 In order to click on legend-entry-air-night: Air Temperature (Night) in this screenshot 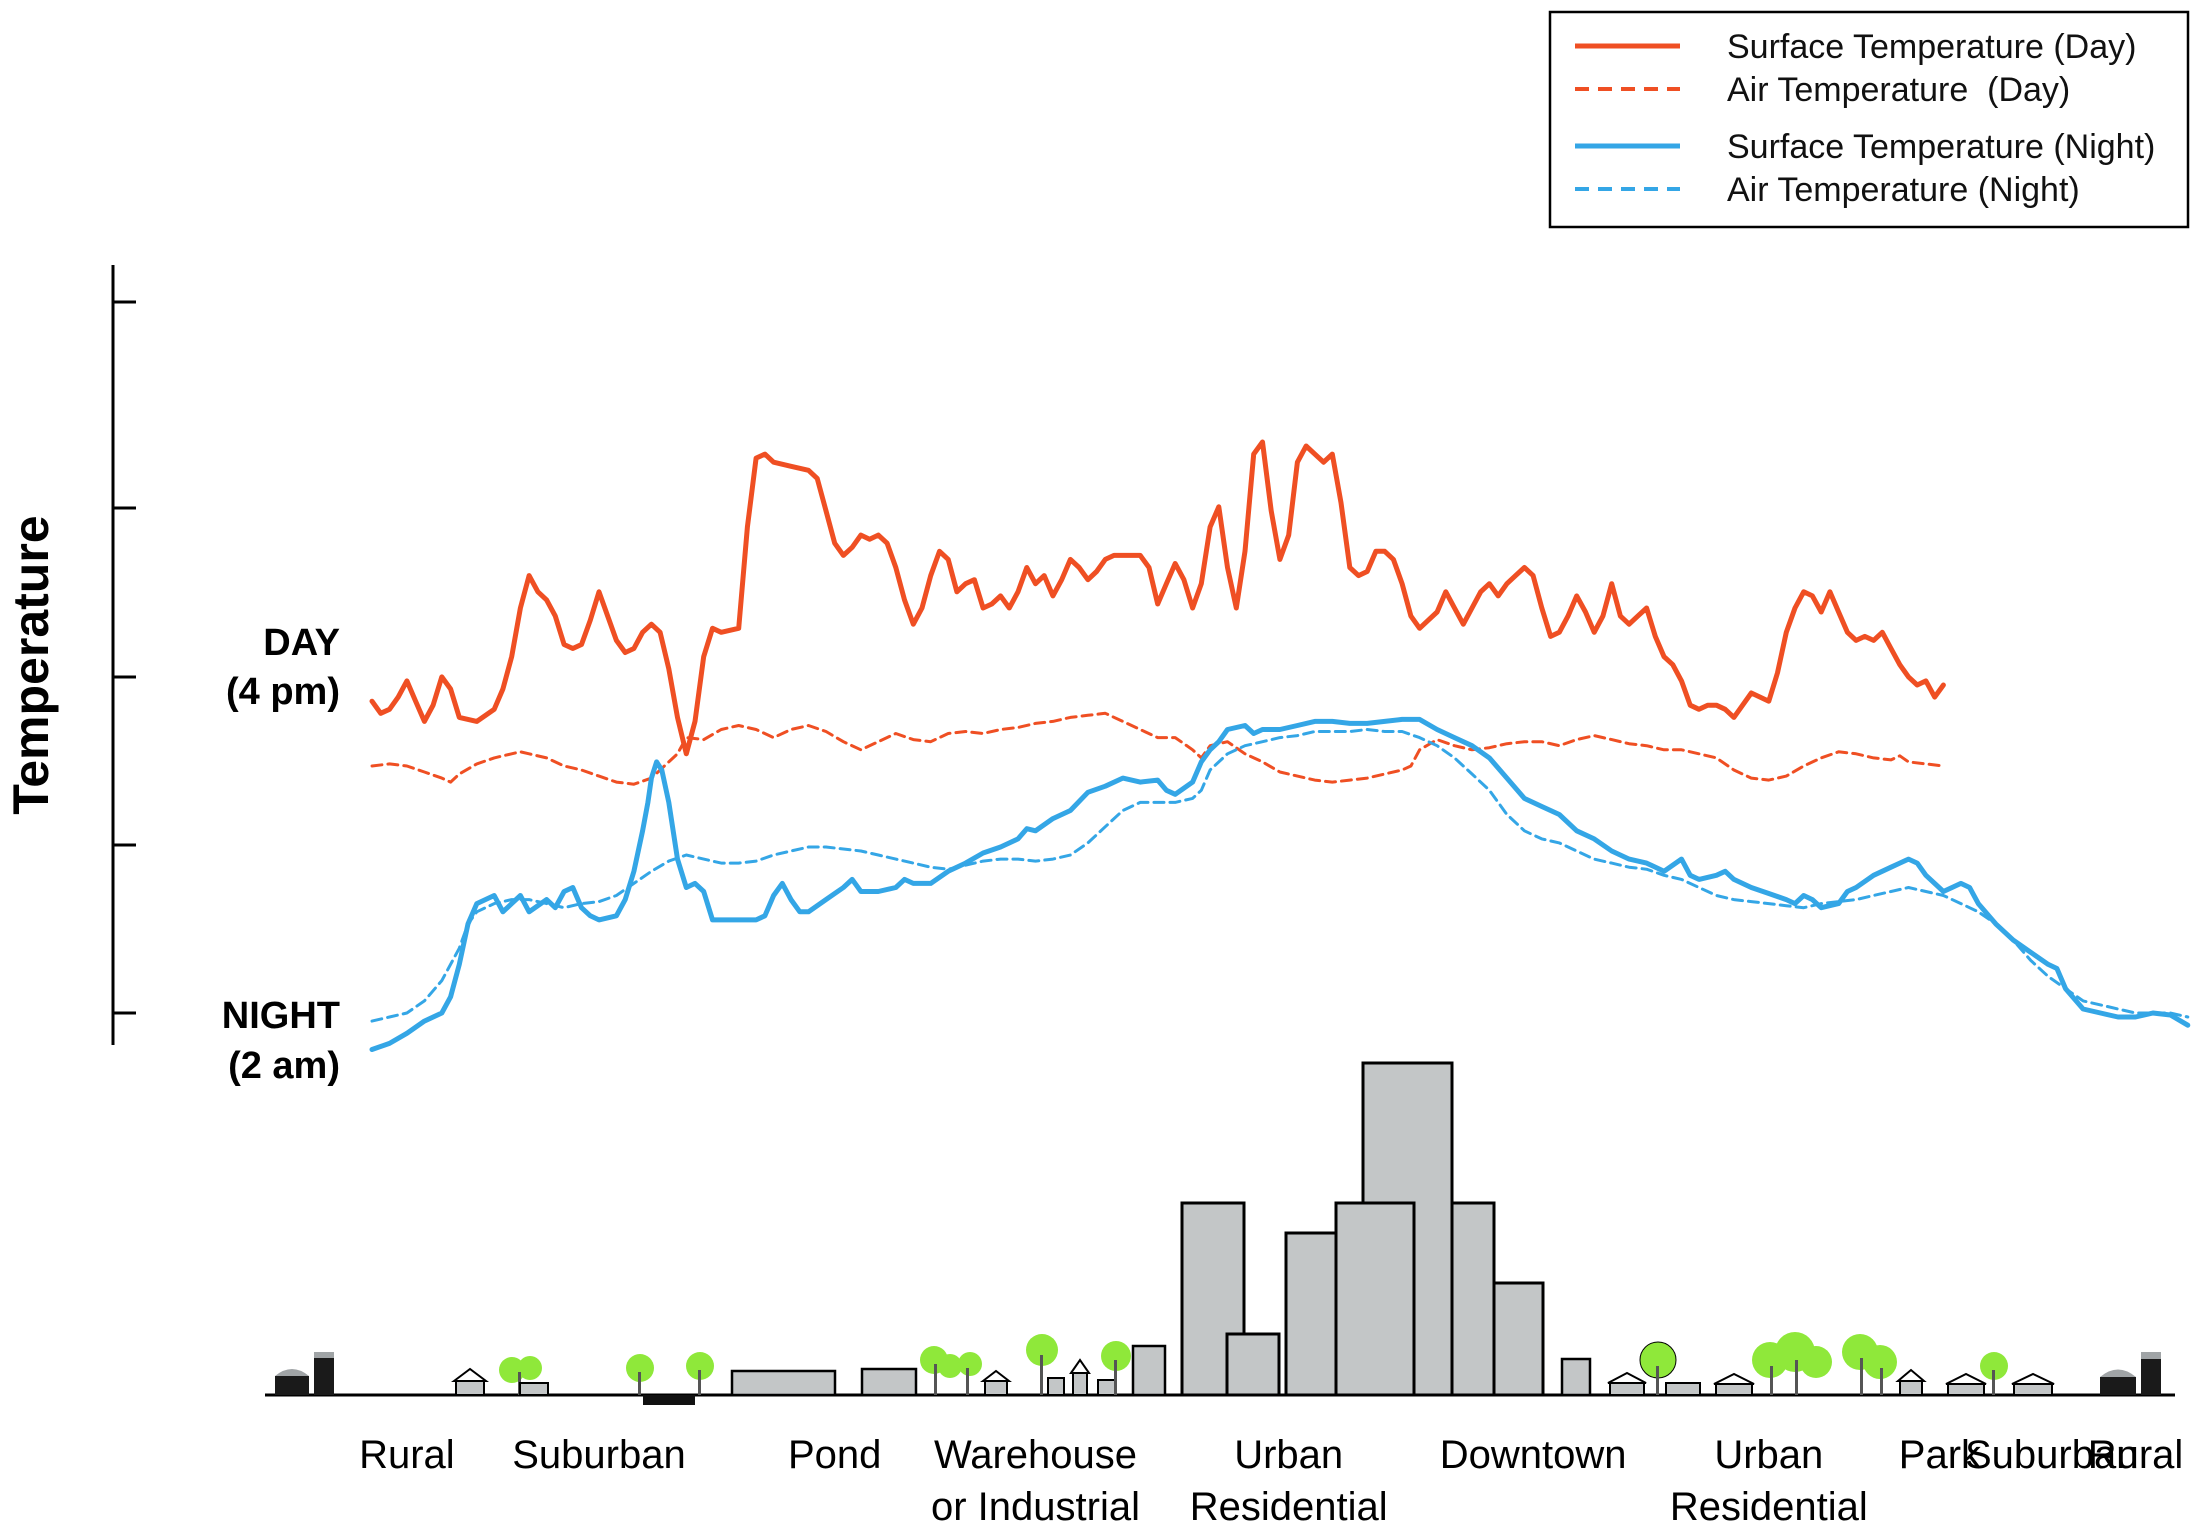, I will do `click(1827, 190)`.